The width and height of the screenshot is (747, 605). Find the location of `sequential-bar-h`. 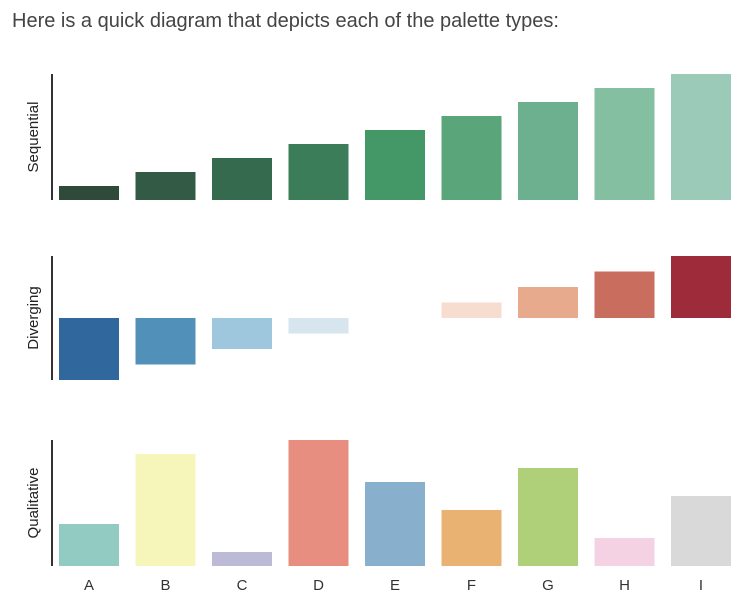

sequential-bar-h is located at coordinates (624, 144).